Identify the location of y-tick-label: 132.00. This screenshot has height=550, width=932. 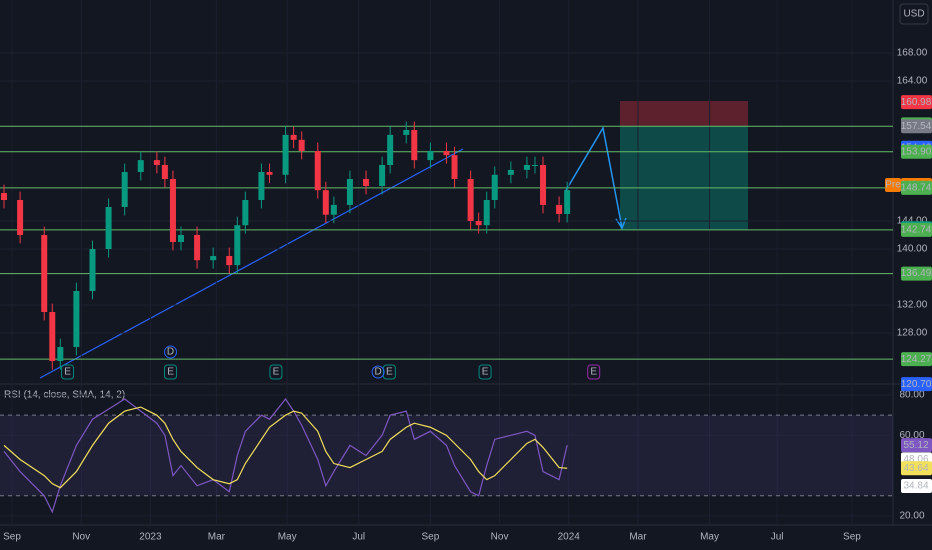
(912, 305).